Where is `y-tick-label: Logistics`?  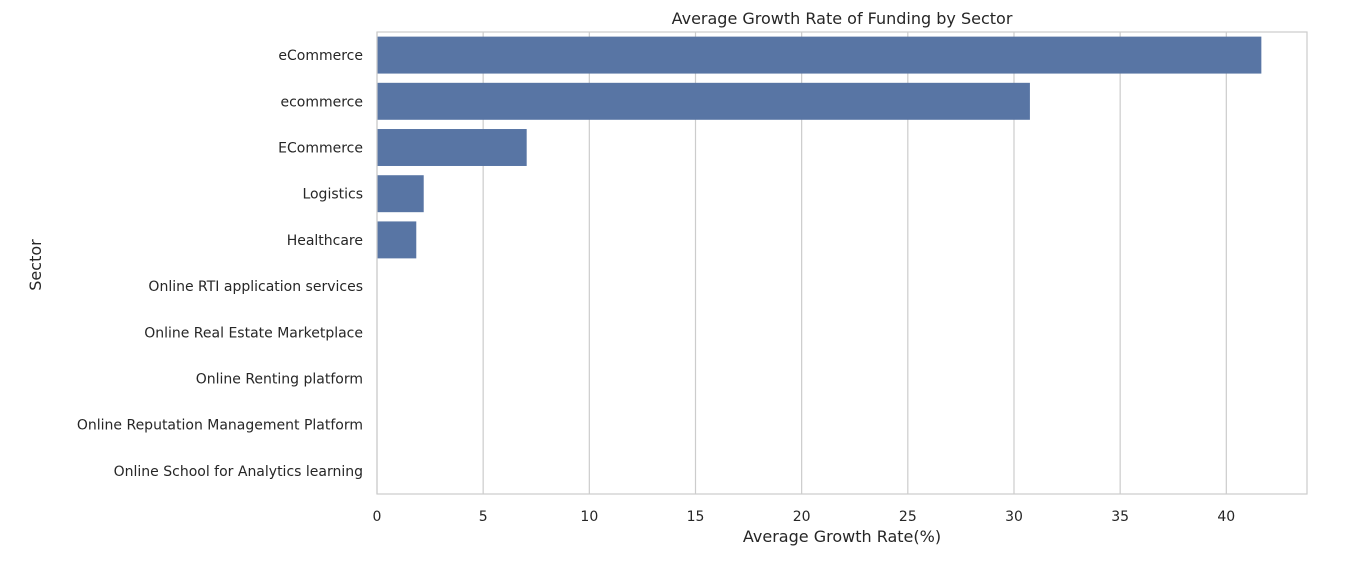
y-tick-label: Logistics is located at coordinates (332, 195).